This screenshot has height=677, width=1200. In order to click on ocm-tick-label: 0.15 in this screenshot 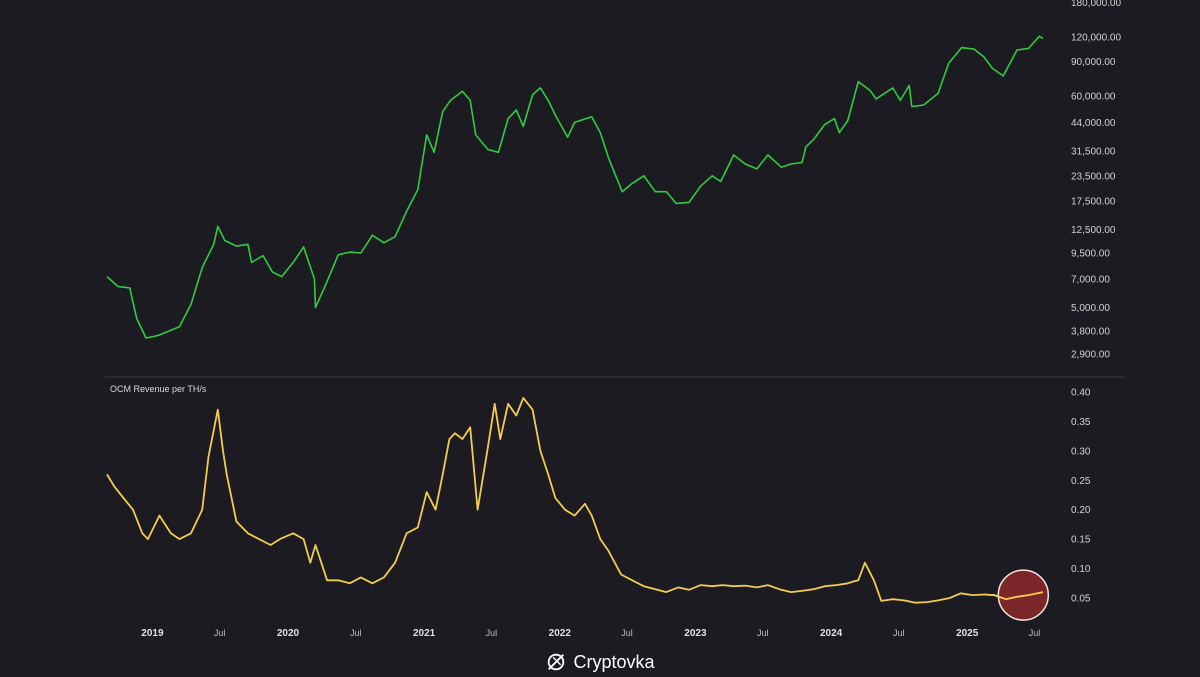, I will do `click(1081, 540)`.